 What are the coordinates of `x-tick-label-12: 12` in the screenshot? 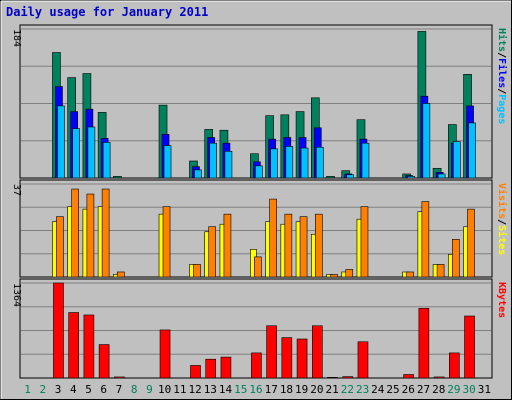 It's located at (194, 389).